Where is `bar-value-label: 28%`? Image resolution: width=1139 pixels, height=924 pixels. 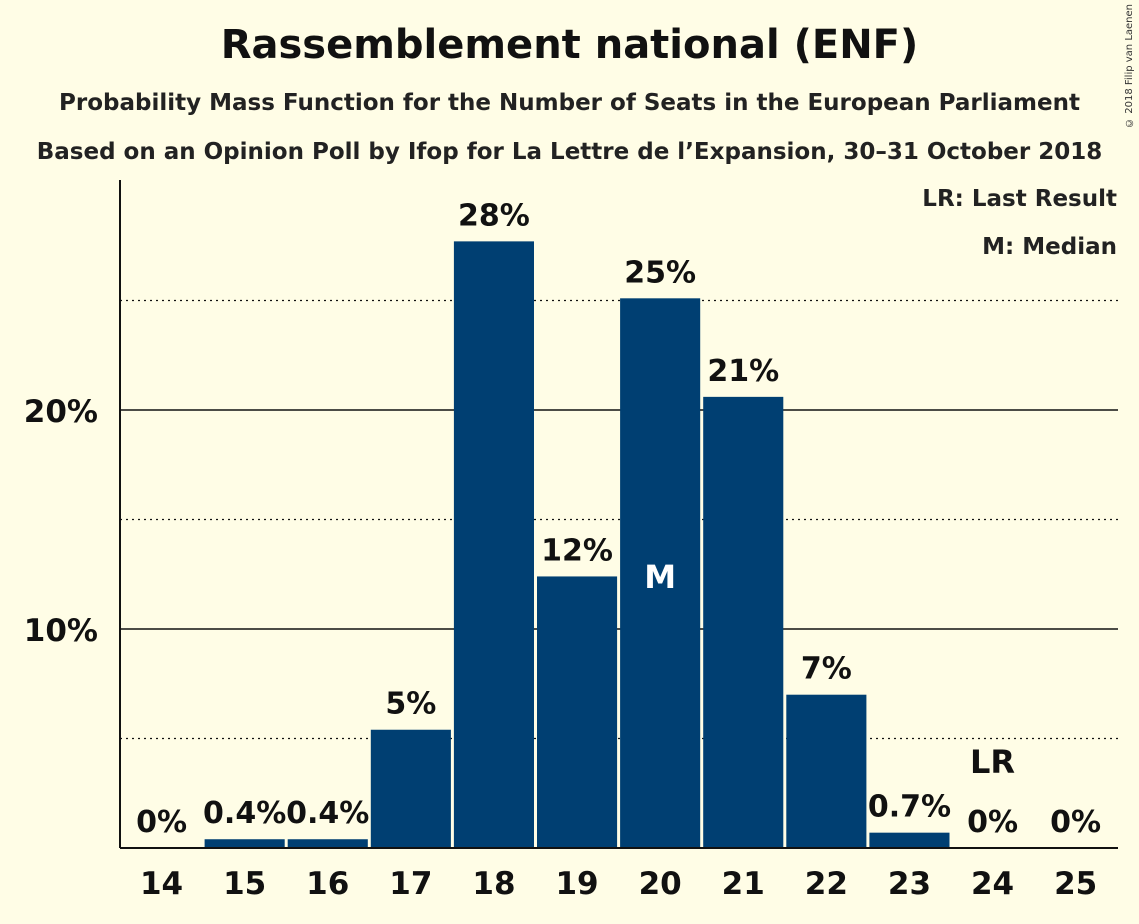
bar-value-label: 28% is located at coordinates (494, 215).